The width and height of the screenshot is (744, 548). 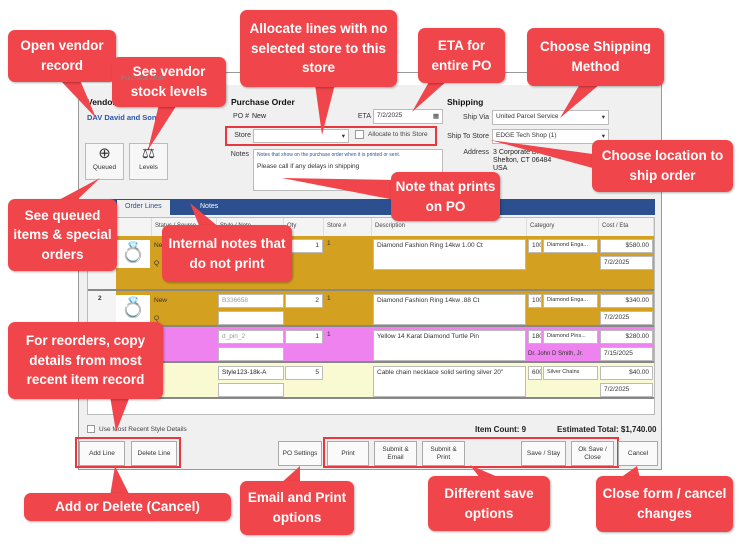 I want to click on ship-to-select: EDGE Tech Shop (1) ▾, so click(x=550, y=136).